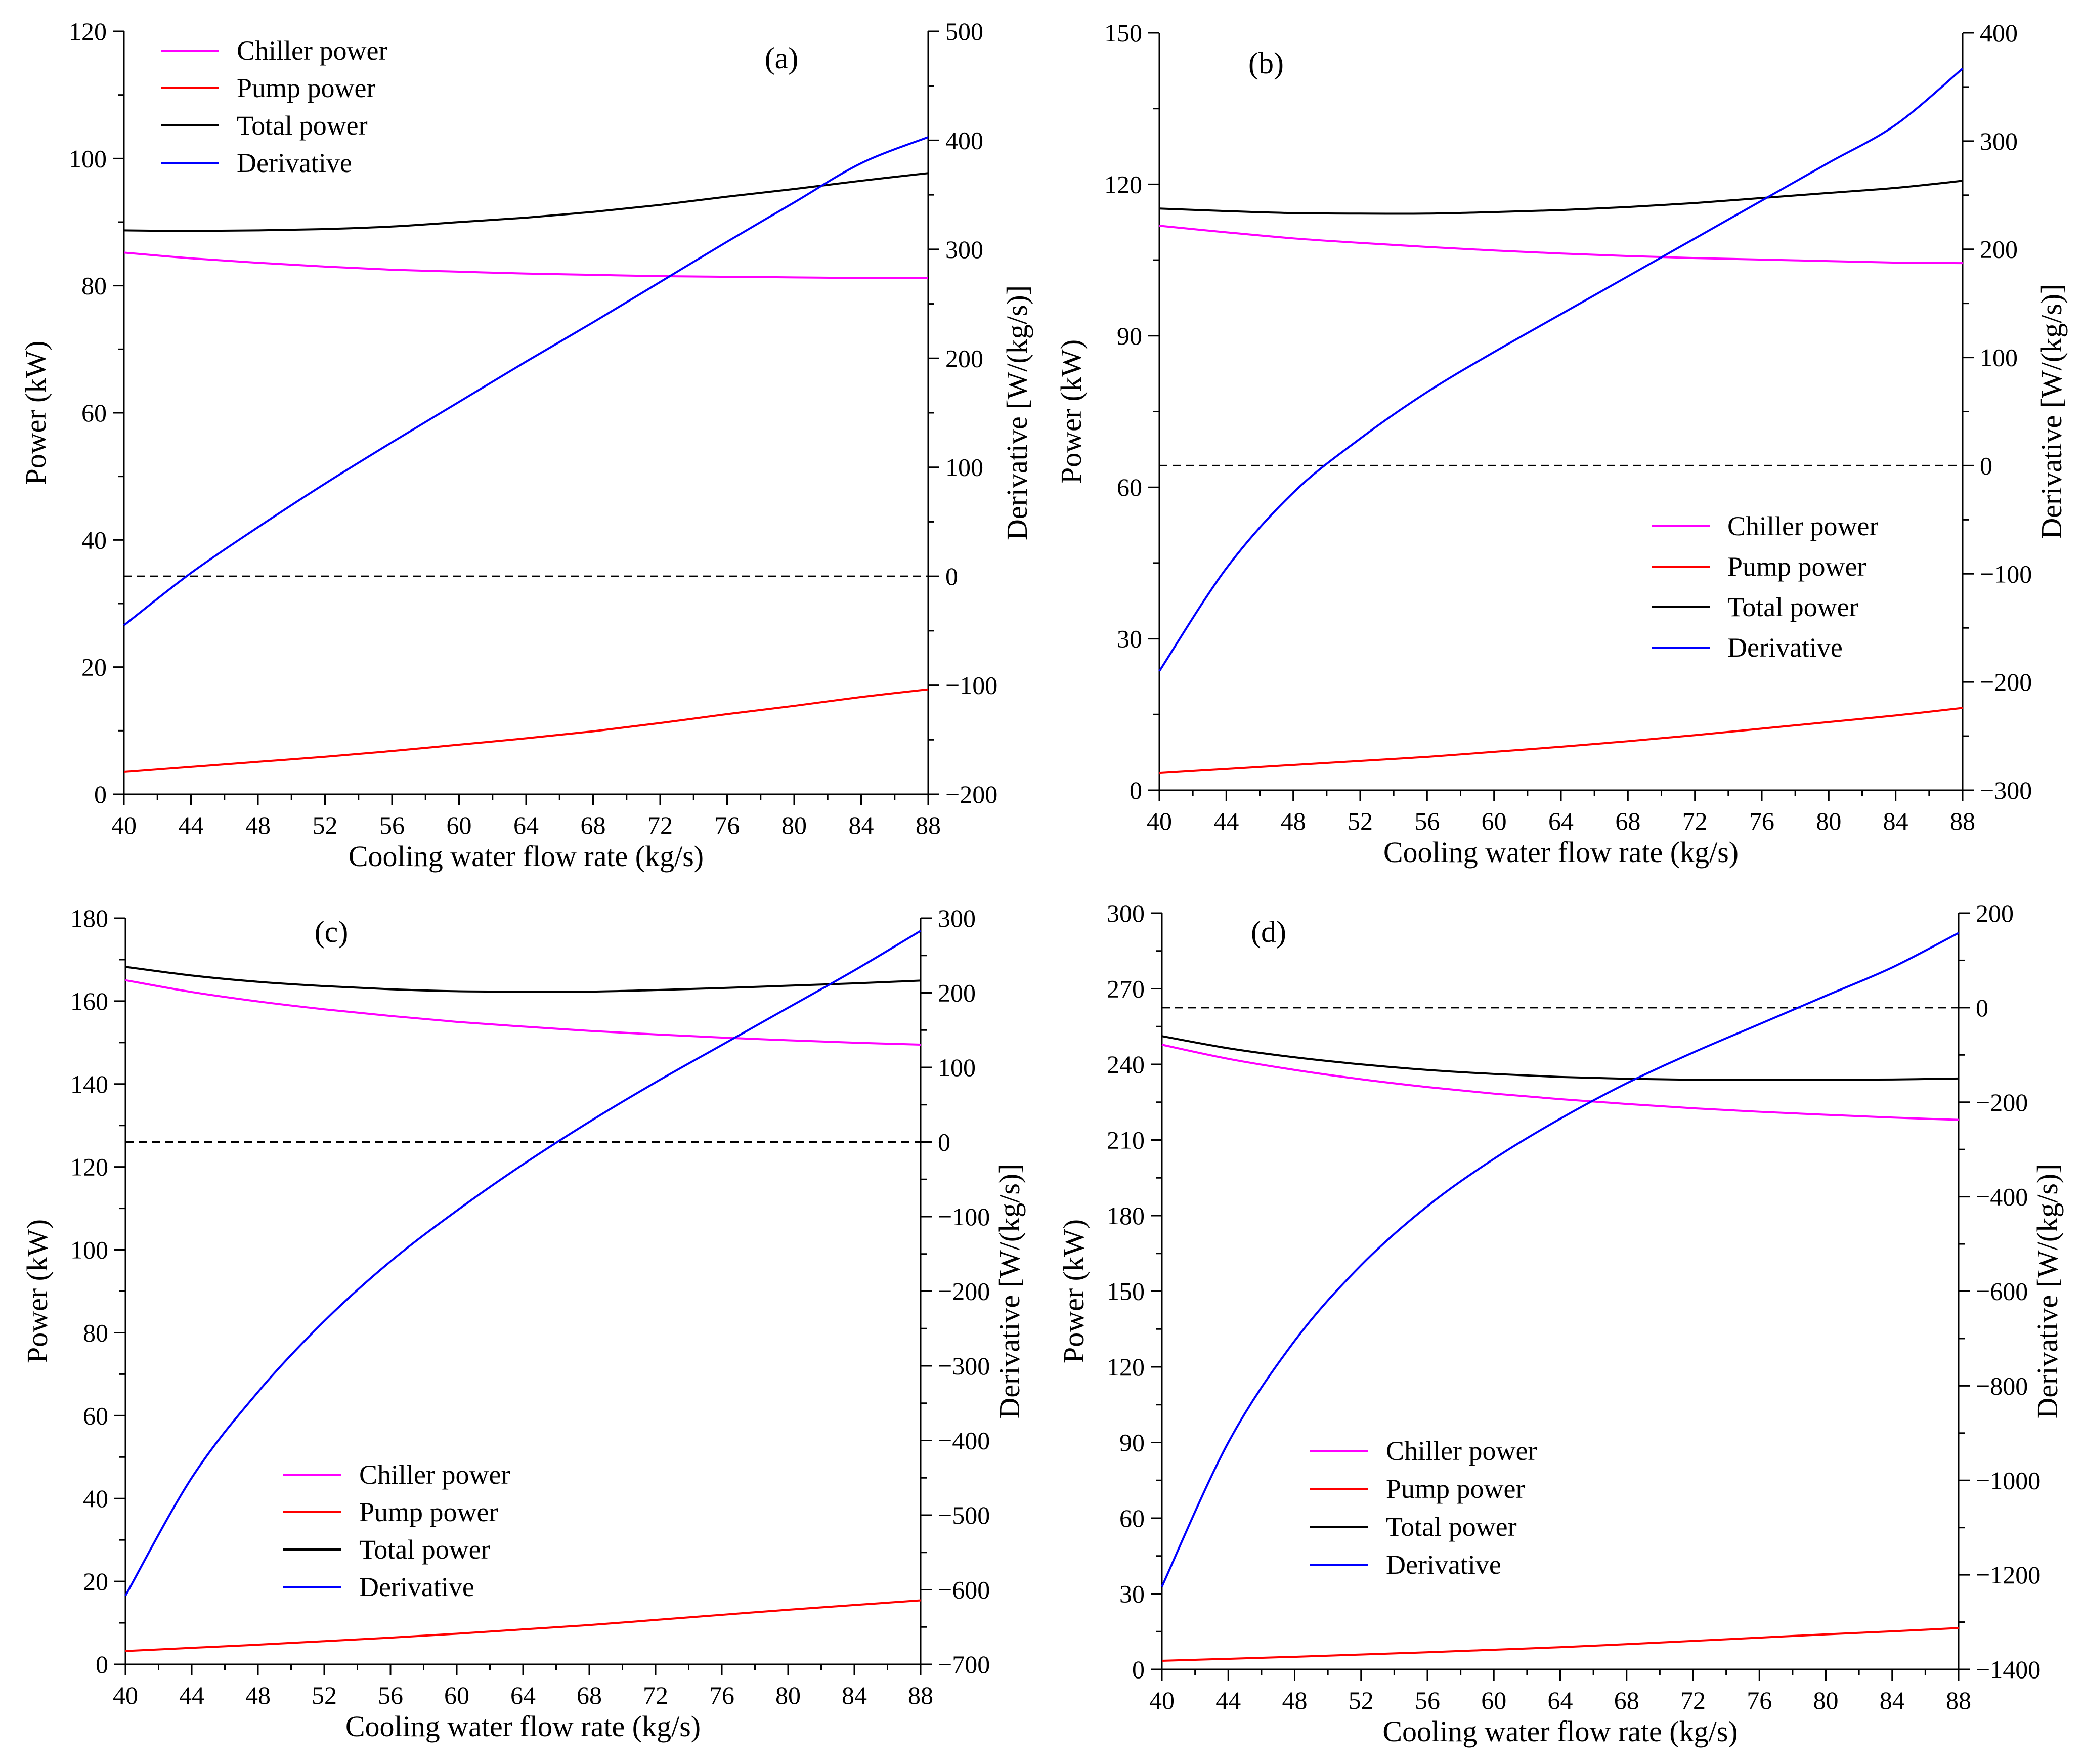 This screenshot has width=2084, height=1764. Describe the element at coordinates (1361, 821) in the screenshot. I see `x-tick-label: 52` at that location.